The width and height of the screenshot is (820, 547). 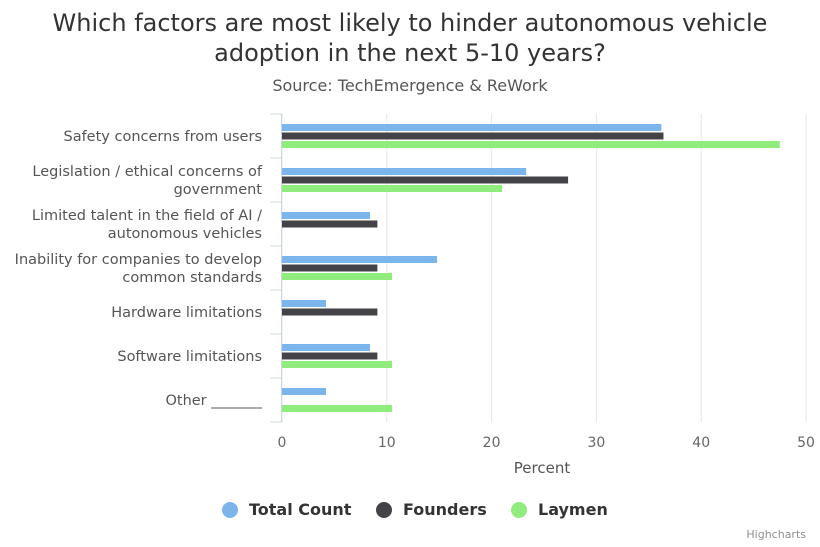 I want to click on legend-label-laymen: Laymen, so click(x=573, y=509).